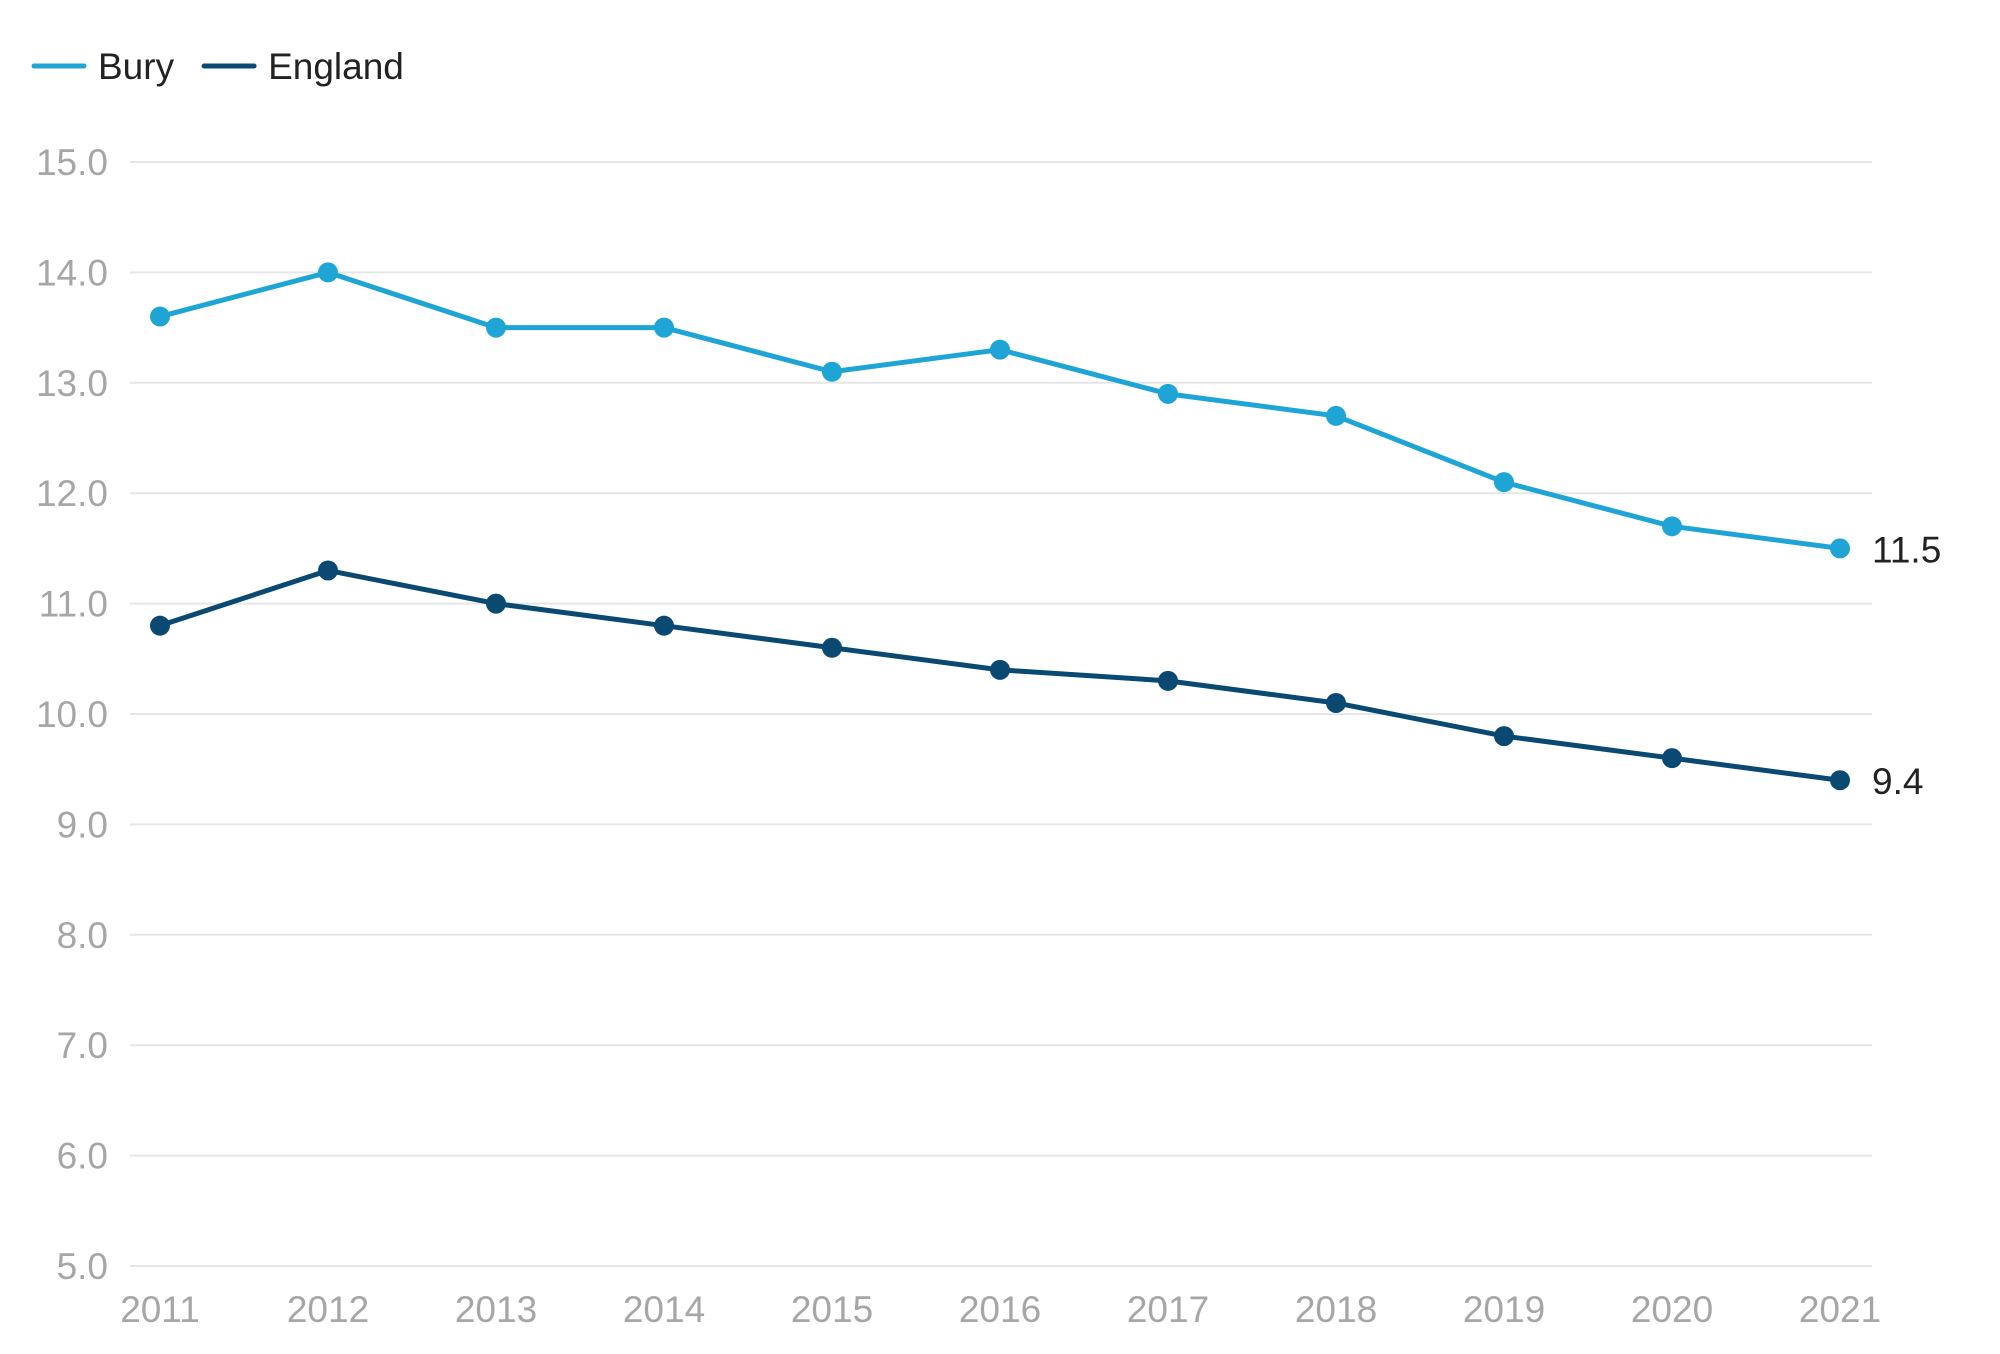 The image size is (2000, 1354). Describe the element at coordinates (1504, 1309) in the screenshot. I see `x-tick-label: 2019` at that location.